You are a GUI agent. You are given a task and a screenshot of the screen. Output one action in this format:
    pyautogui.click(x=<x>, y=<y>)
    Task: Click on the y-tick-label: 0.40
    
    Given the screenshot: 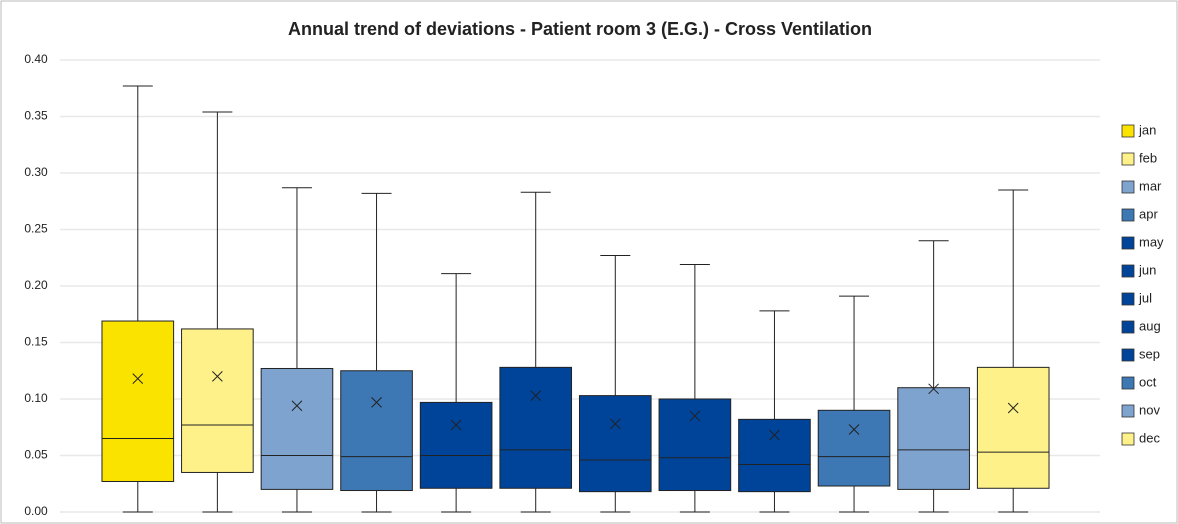 What is the action you would take?
    pyautogui.click(x=36, y=59)
    